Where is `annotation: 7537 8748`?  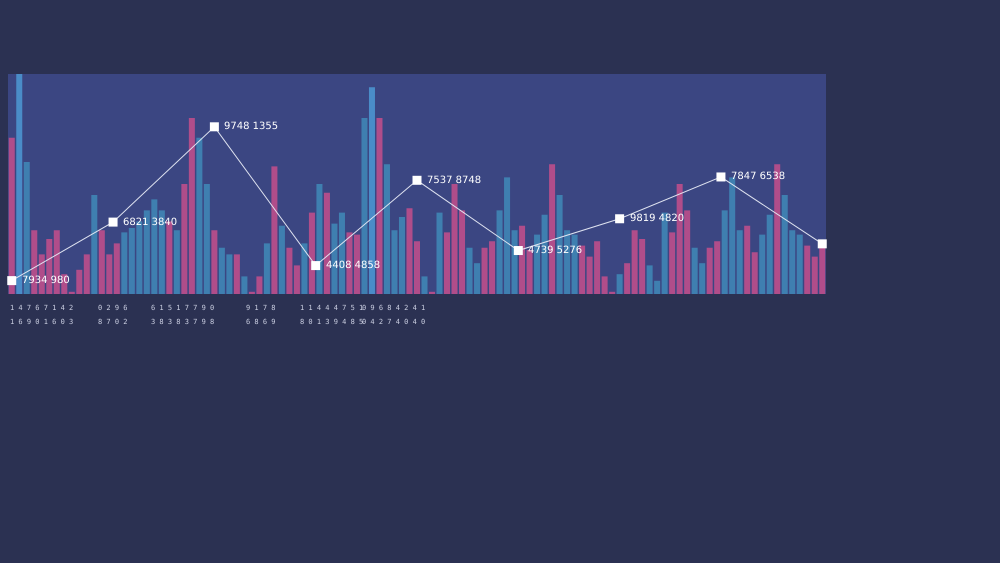
annotation: 7537 8748 is located at coordinates (454, 180).